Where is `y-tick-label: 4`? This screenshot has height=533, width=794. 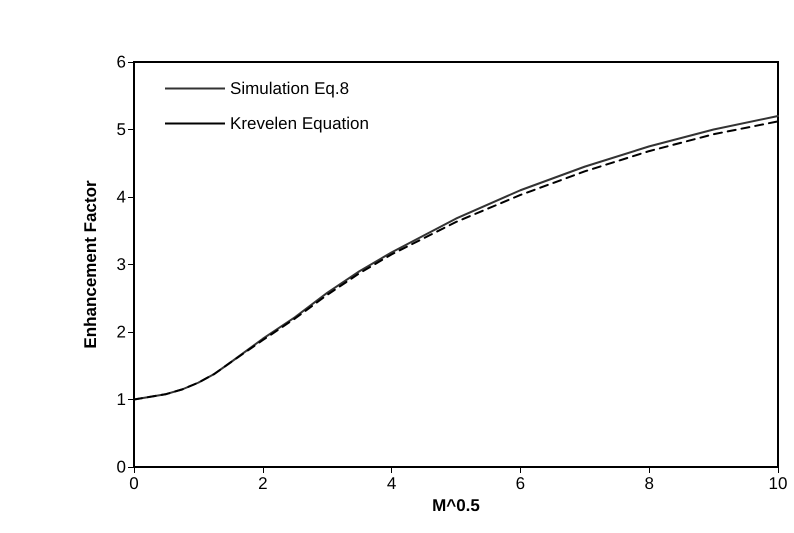 y-tick-label: 4 is located at coordinates (121, 197).